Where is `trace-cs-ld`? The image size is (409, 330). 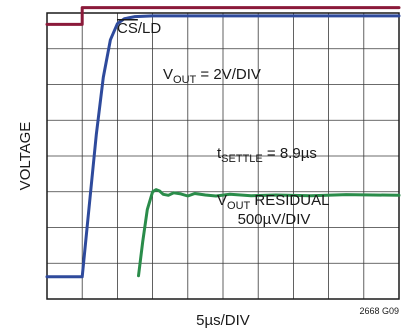
trace-cs-ld is located at coordinates (223, 16).